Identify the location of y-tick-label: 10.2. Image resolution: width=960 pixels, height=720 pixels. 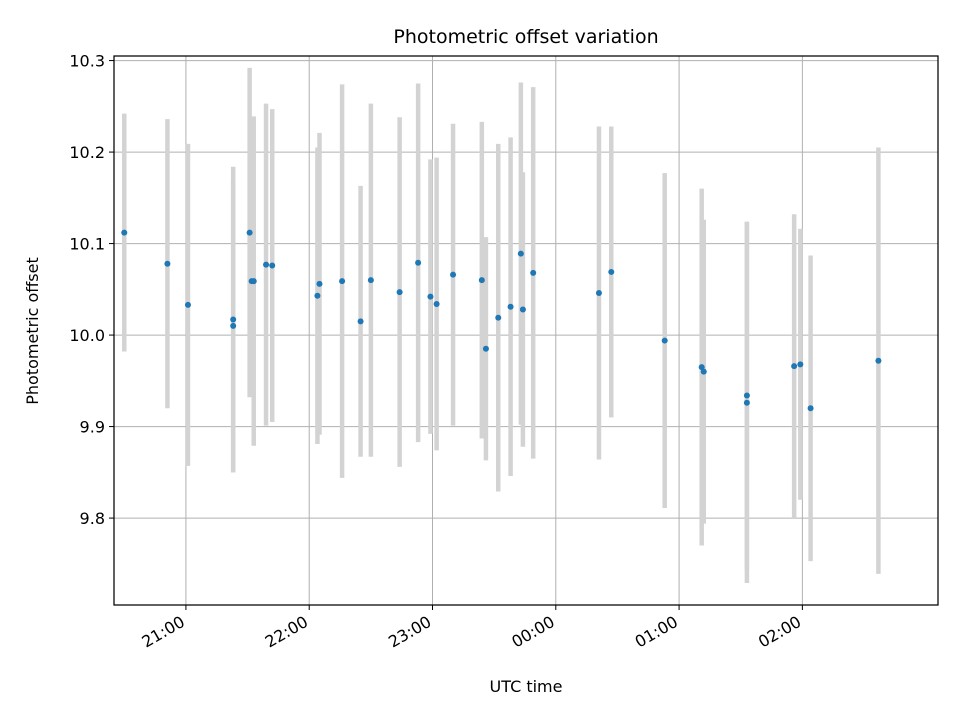
(87, 152).